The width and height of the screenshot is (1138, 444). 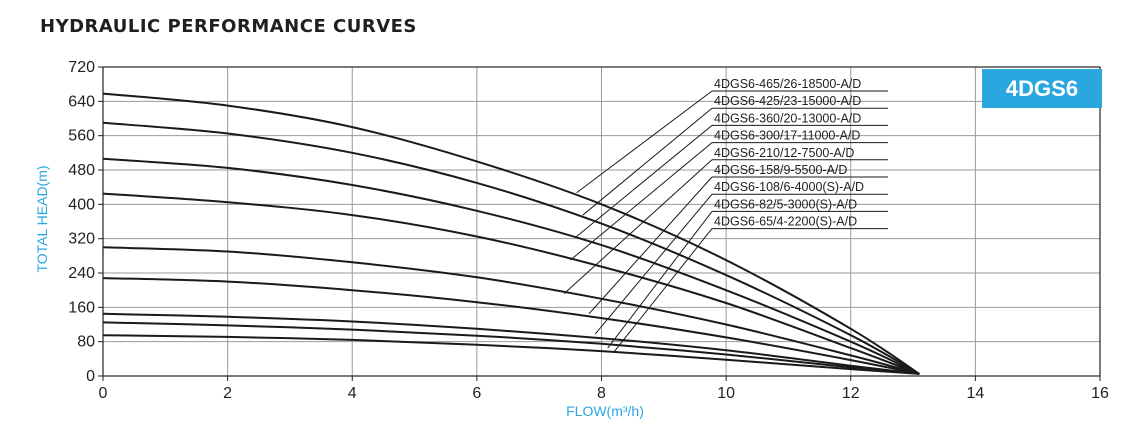 I want to click on x-tick-label: 12, so click(x=851, y=393).